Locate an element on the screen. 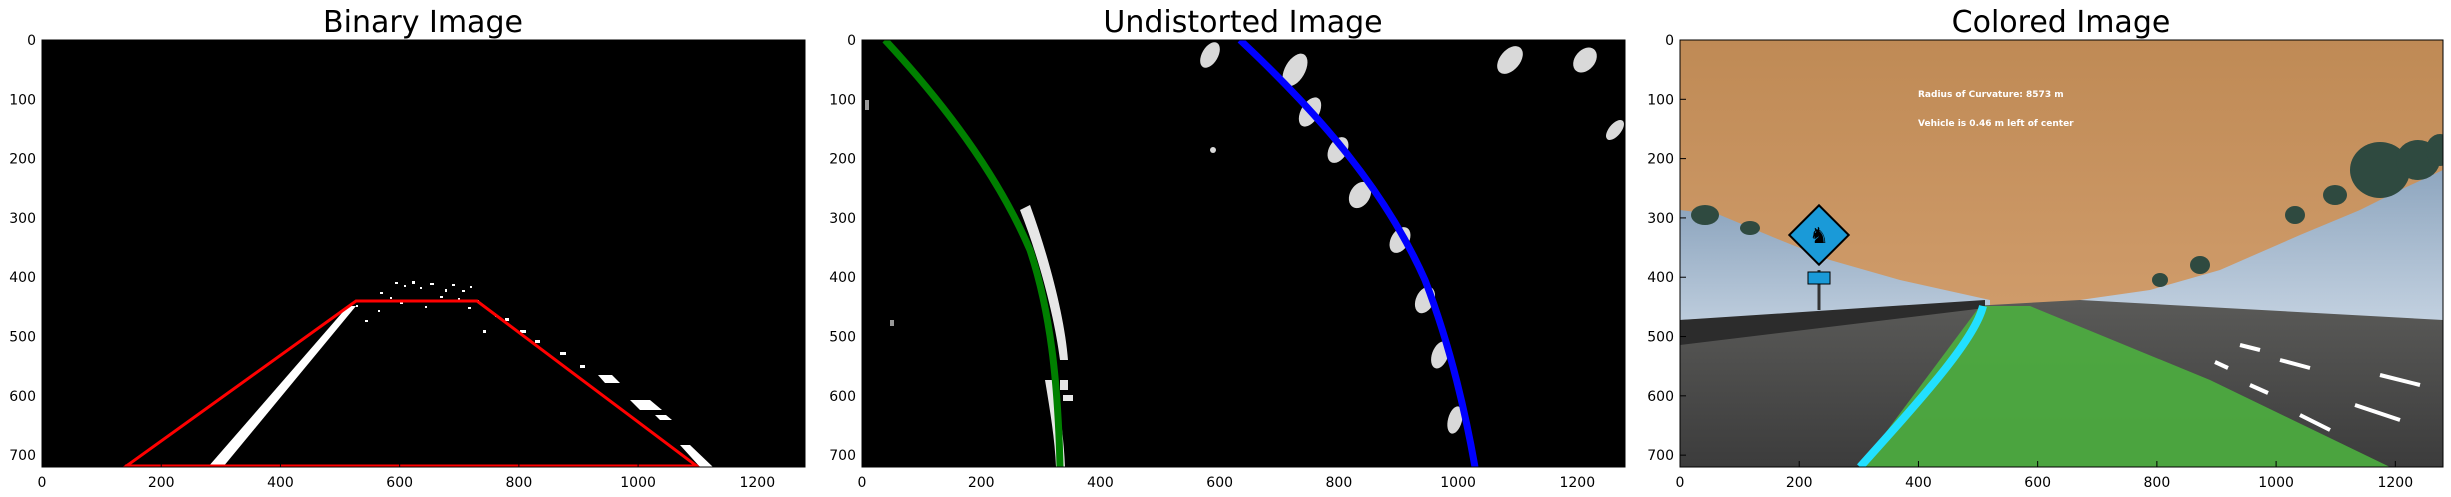  left-lane-pixels is located at coordinates (282, 386).